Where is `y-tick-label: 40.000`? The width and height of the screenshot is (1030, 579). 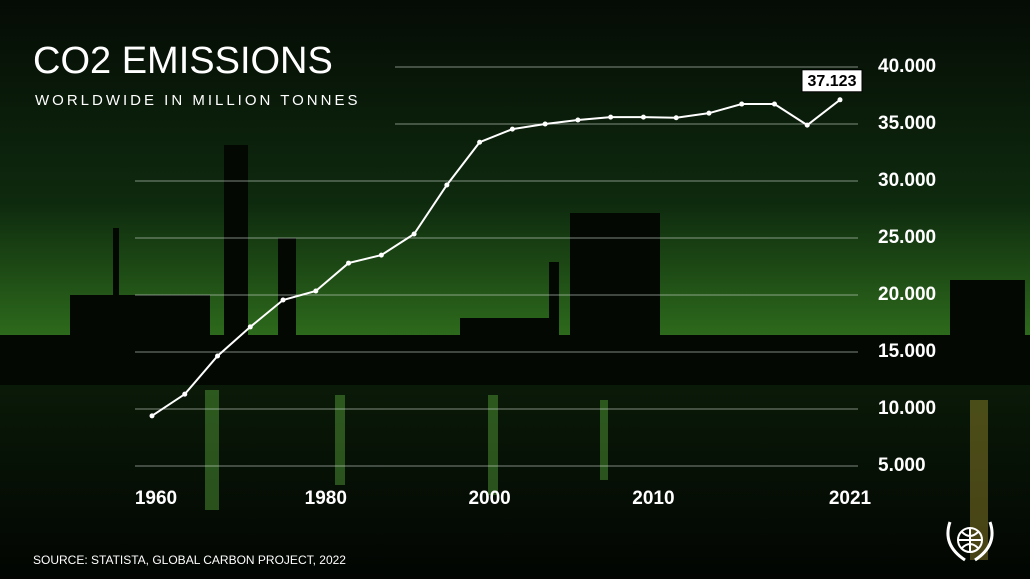
y-tick-label: 40.000 is located at coordinates (907, 66).